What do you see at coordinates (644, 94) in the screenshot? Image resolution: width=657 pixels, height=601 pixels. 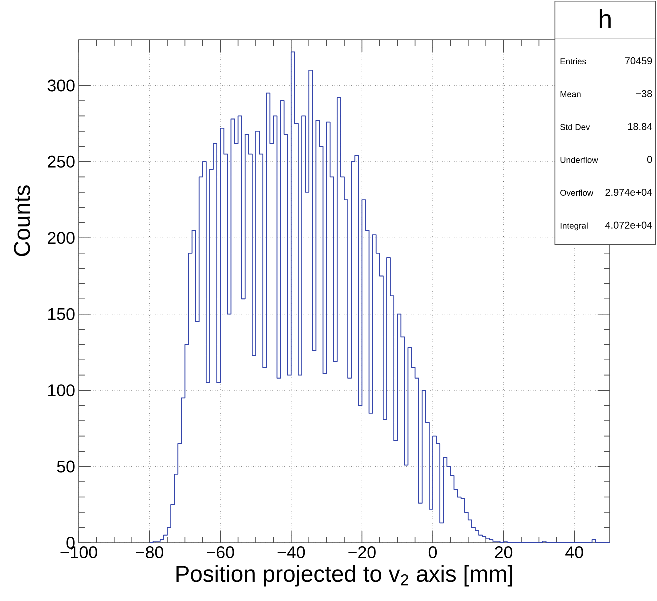 I see `text: −38` at bounding box center [644, 94].